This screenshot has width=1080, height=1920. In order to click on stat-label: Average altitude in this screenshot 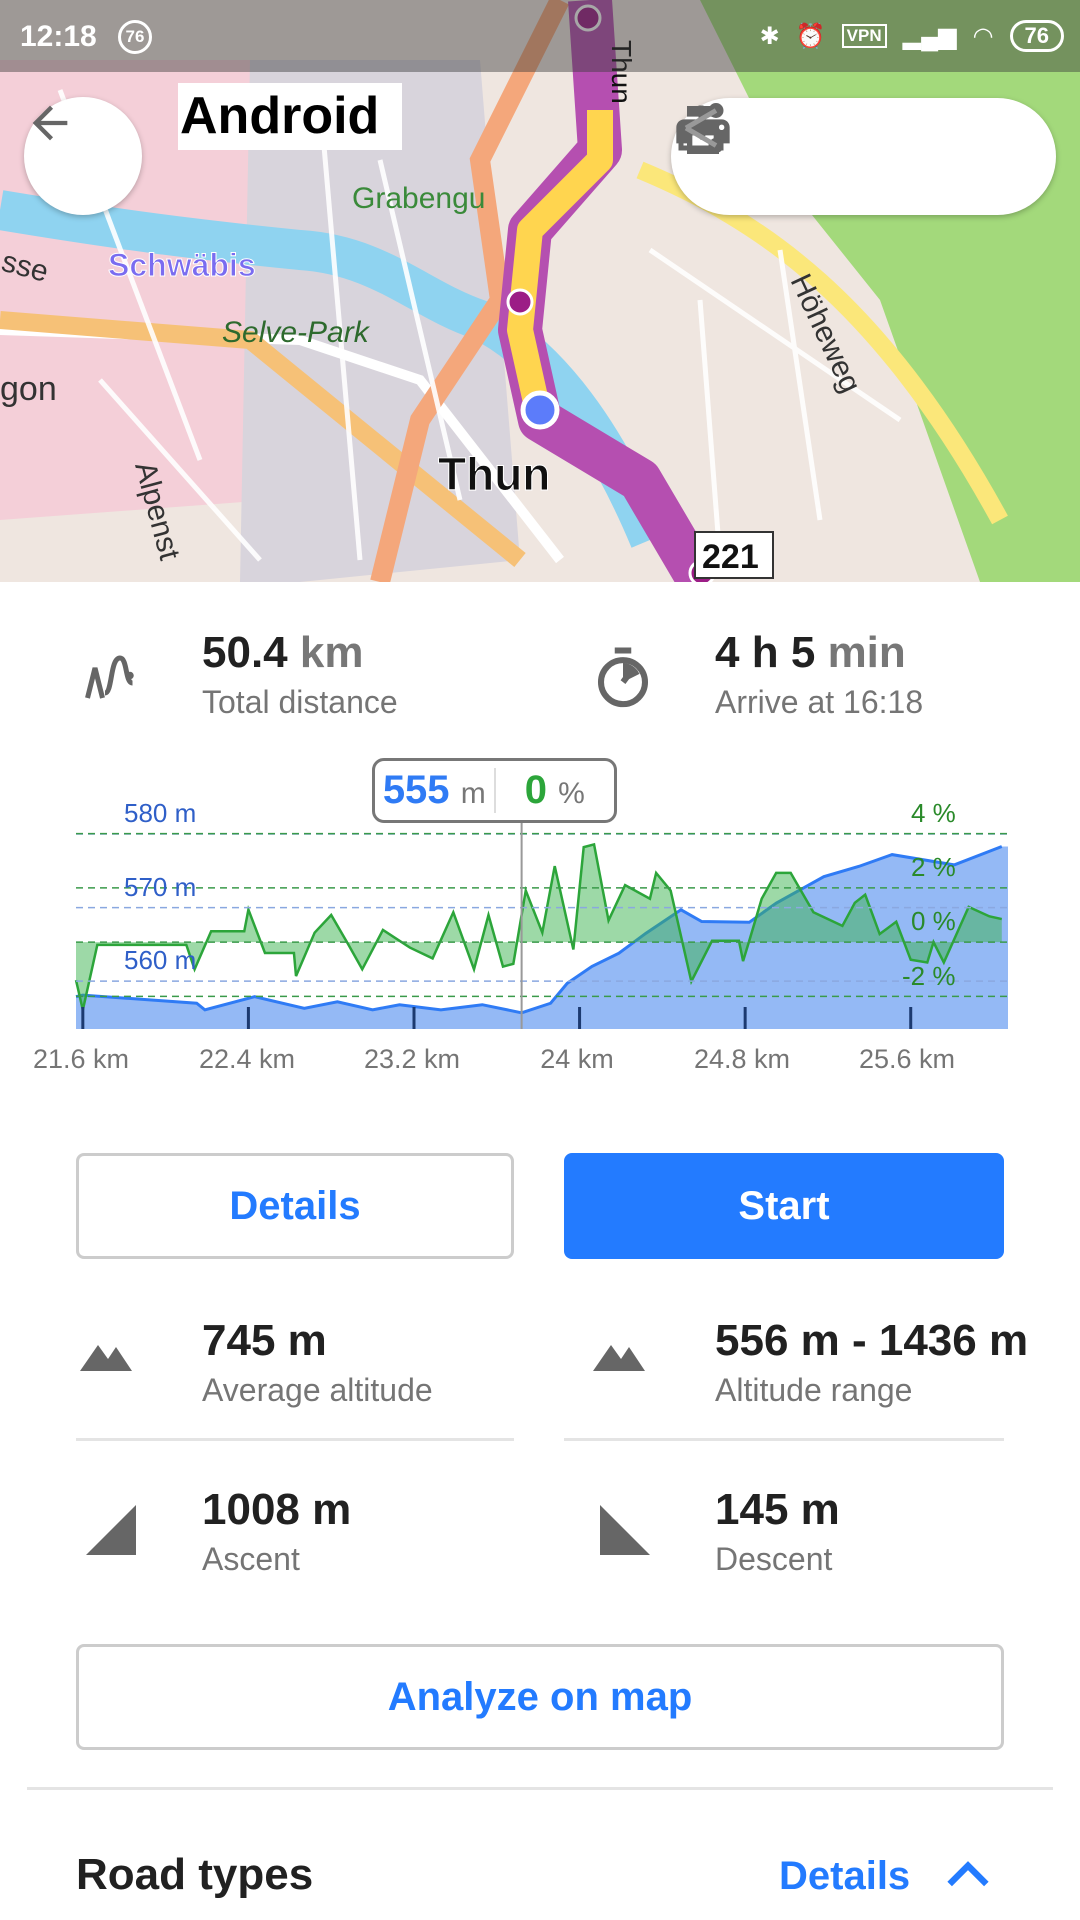, I will do `click(317, 1390)`.